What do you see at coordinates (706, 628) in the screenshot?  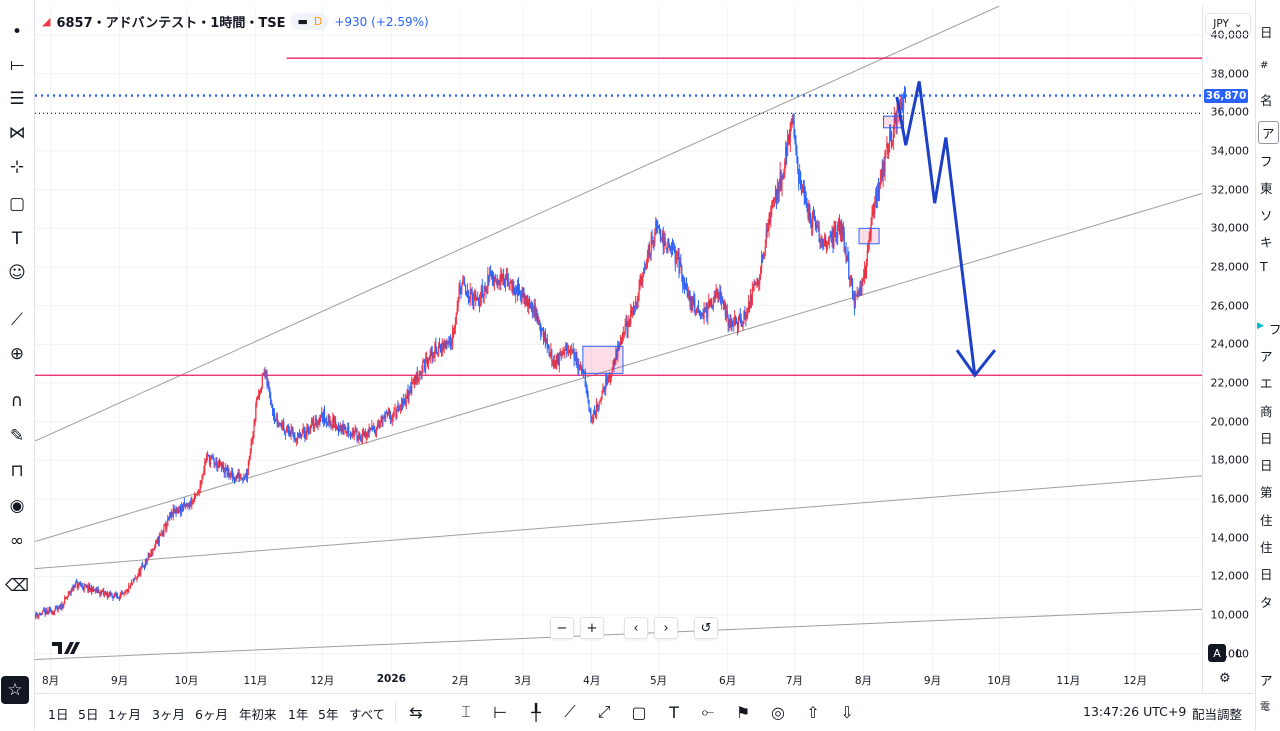 I see `reset-chart-button: ↺` at bounding box center [706, 628].